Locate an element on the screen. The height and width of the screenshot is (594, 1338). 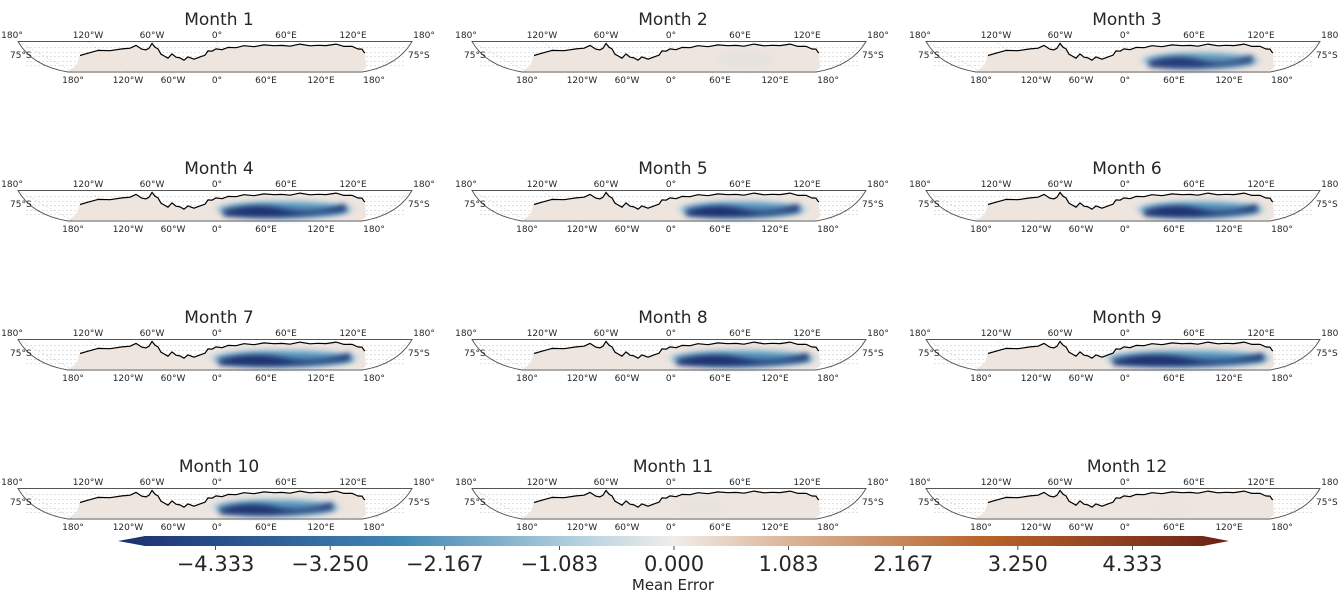
panel-title: Month 5 is located at coordinates (673, 169).